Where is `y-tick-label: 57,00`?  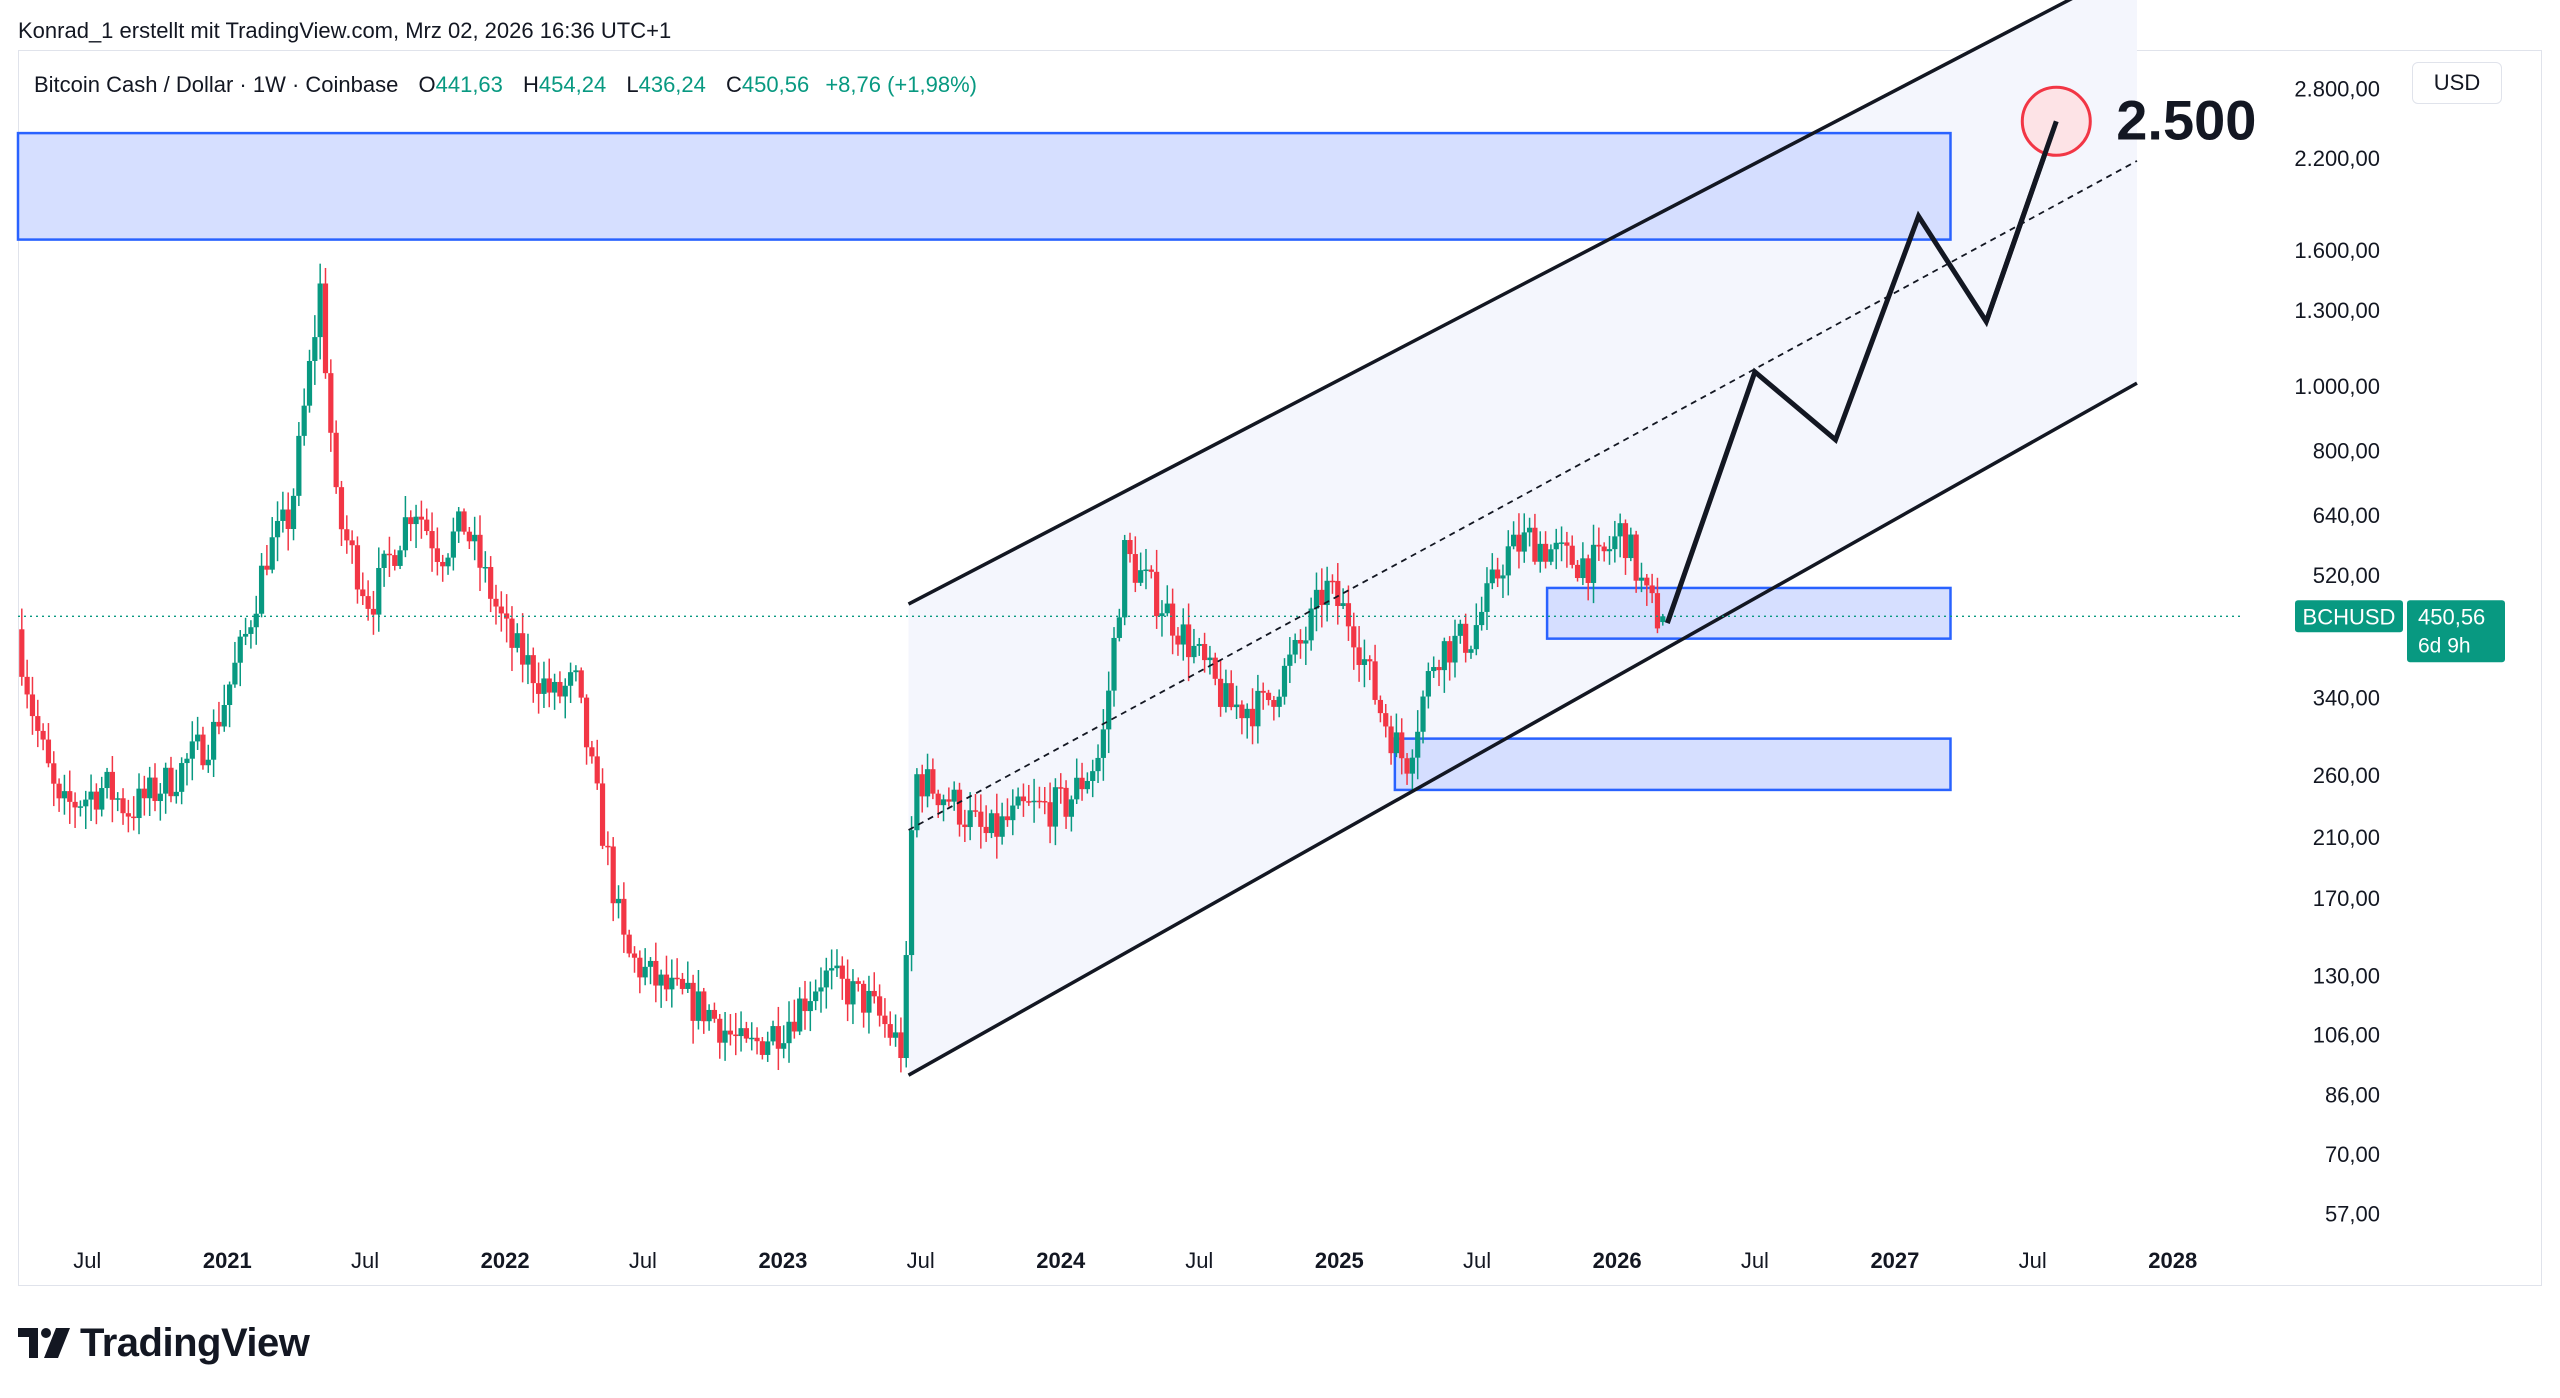
y-tick-label: 57,00 is located at coordinates (2352, 1213).